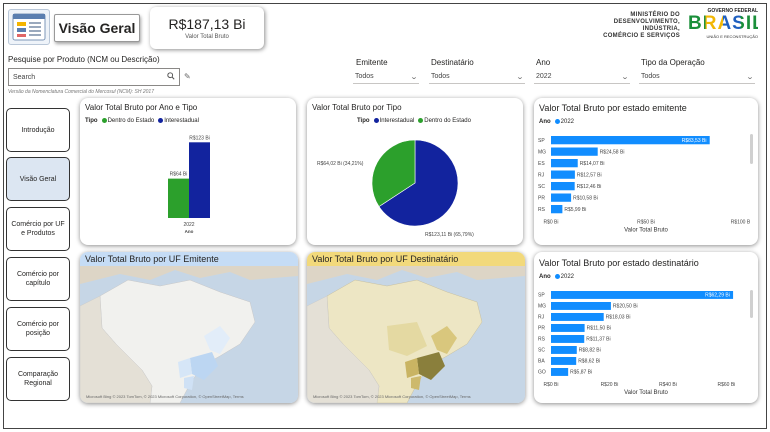  What do you see at coordinates (541, 362) in the screenshot?
I see `y-tick-label: BA` at bounding box center [541, 362].